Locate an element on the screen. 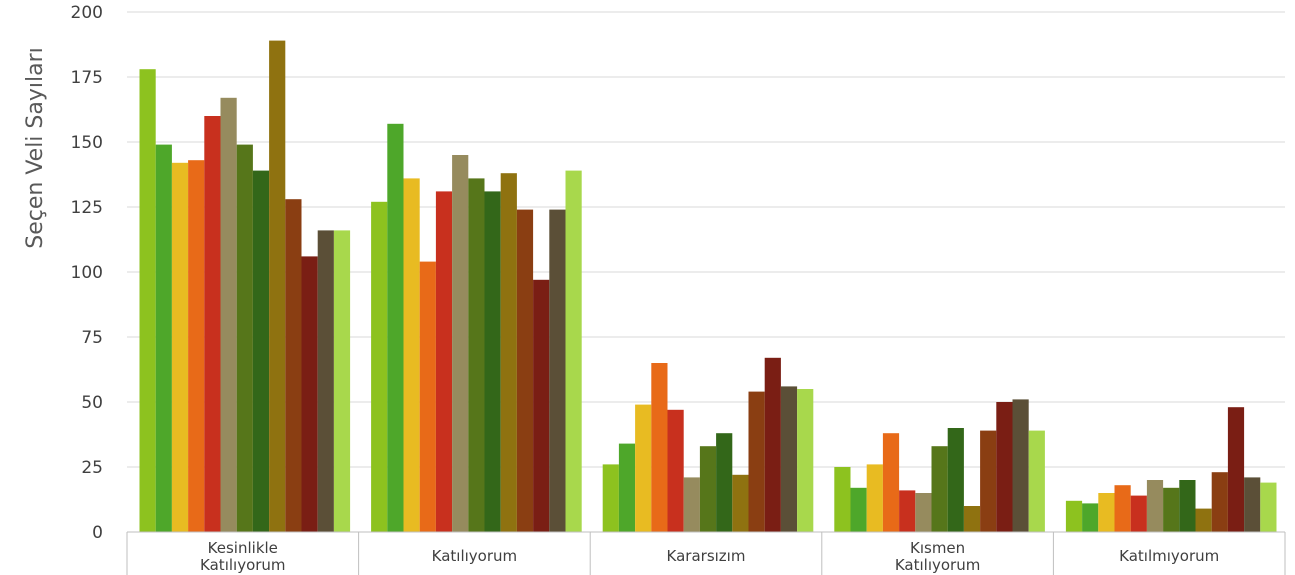 Image resolution: width=1295 pixels, height=575 pixels. y-axis-ticks: 0 25 50 75 100 125 150 175 200 is located at coordinates (87, 273).